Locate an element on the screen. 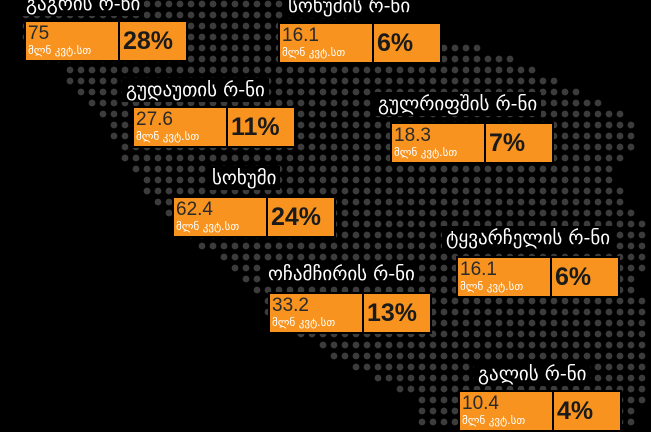 The image size is (651, 432). region-name: გაგრის რ-ნი is located at coordinates (83, 8).